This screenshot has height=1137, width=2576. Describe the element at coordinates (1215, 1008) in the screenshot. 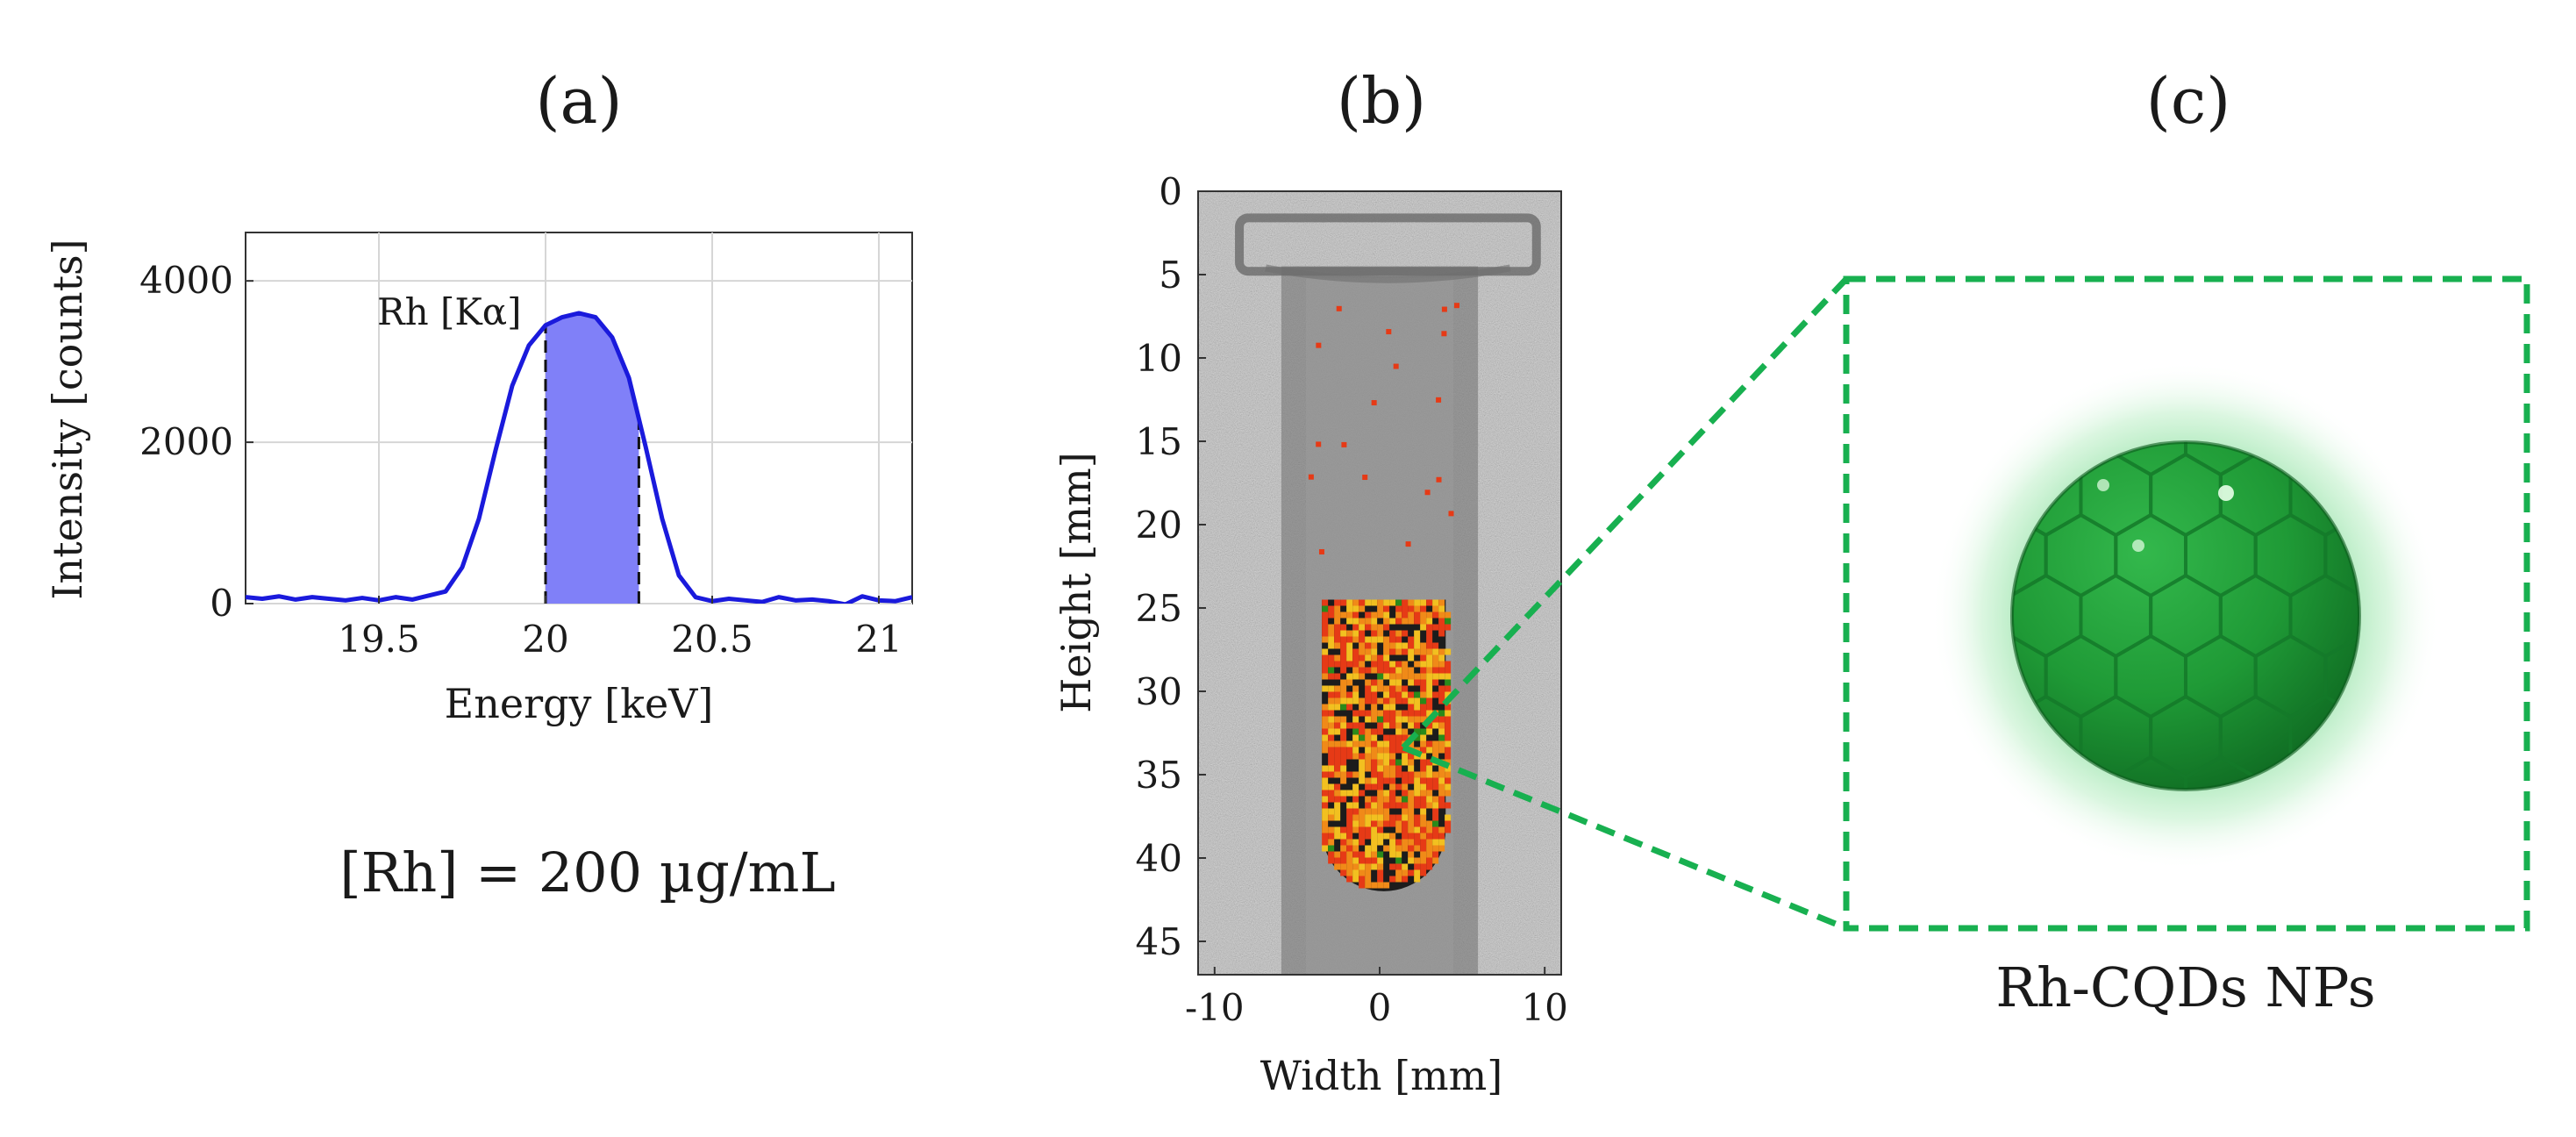

I see `x-tick-label: -10` at that location.